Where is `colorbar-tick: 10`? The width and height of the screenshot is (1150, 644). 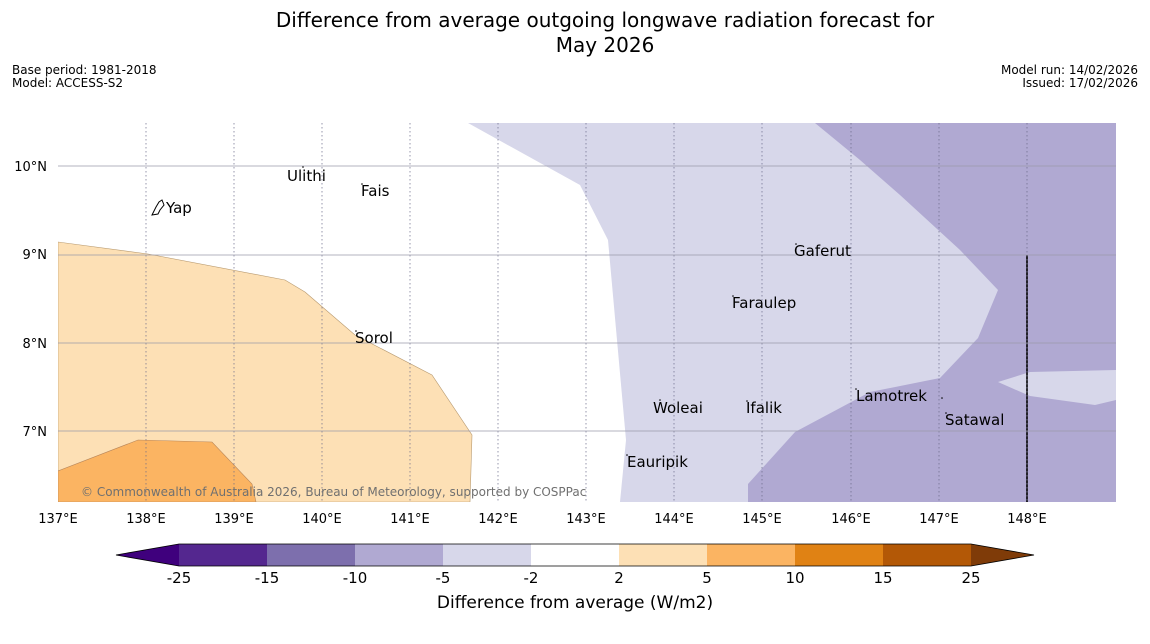 colorbar-tick: 10 is located at coordinates (794, 578).